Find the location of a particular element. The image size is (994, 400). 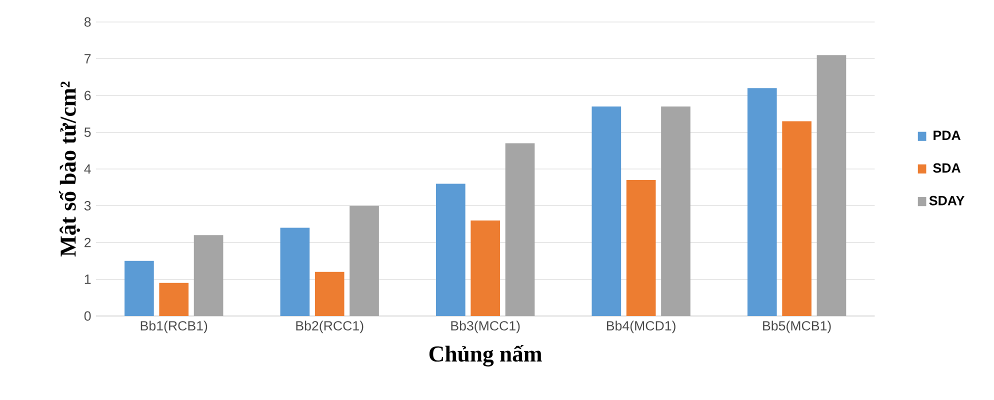

y-tick-label: 0 is located at coordinates (87, 316).